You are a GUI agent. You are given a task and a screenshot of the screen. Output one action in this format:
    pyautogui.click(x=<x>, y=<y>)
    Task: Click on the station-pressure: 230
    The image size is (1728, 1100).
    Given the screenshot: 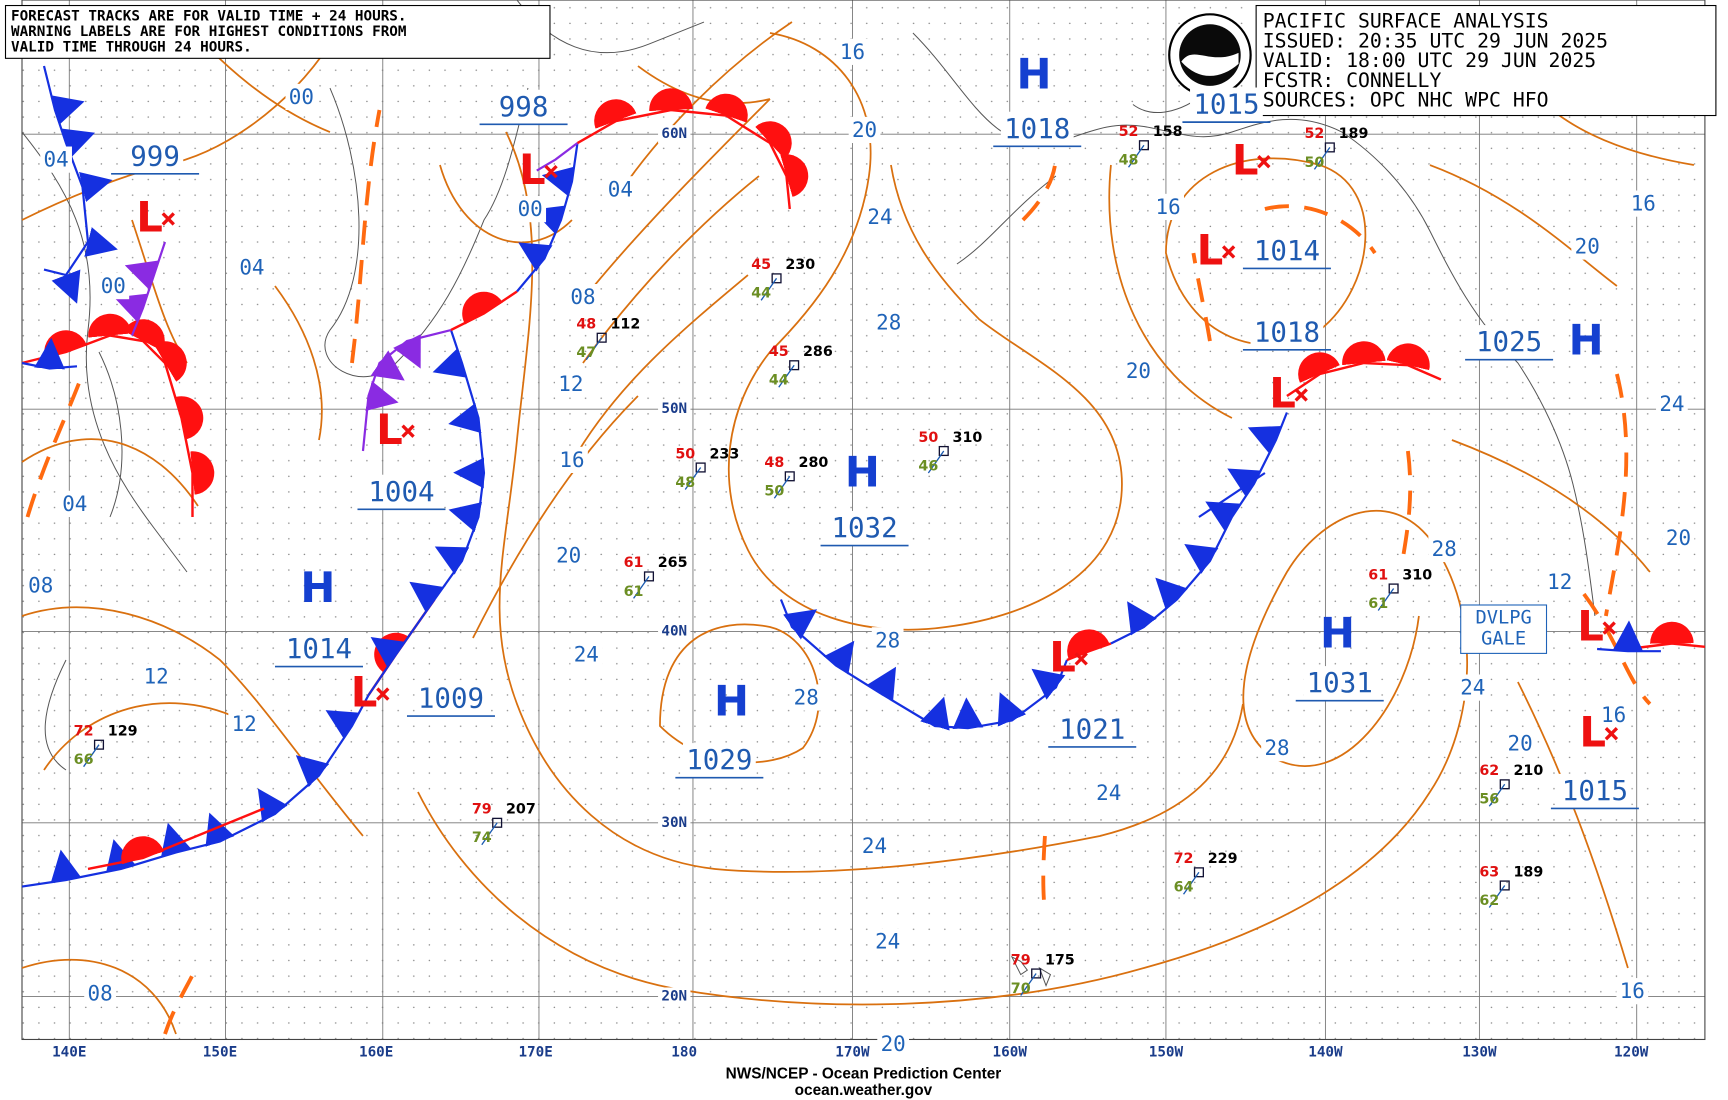 What is the action you would take?
    pyautogui.click(x=800, y=265)
    